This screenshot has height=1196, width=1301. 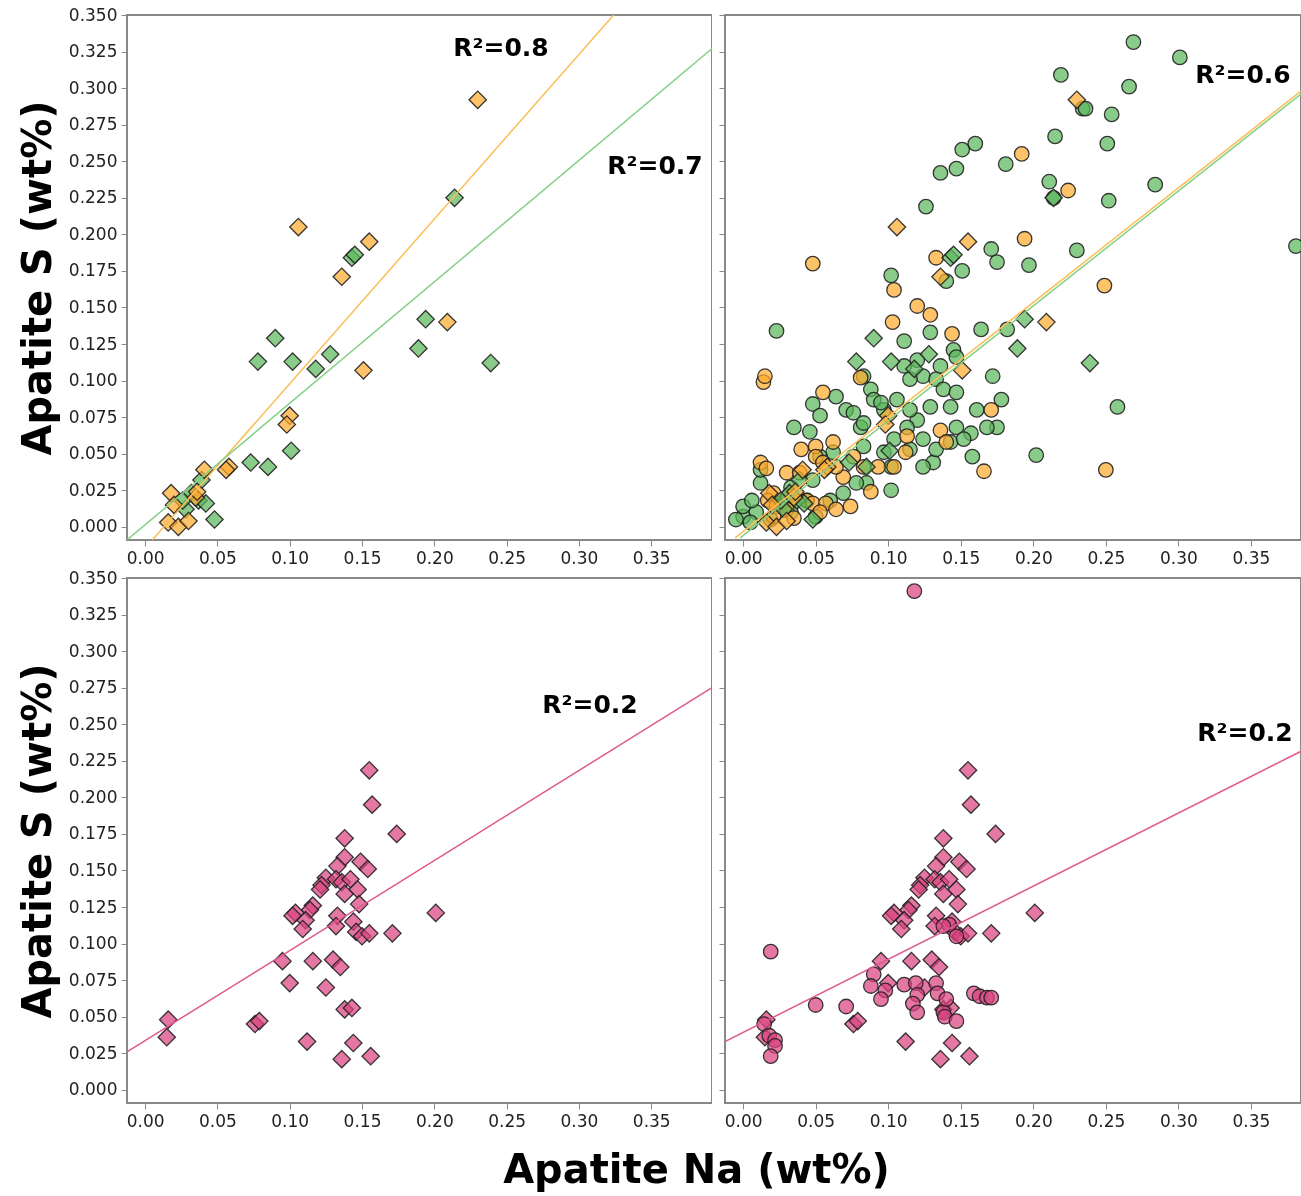 I want to click on annotation: R²=0.8, so click(x=501, y=47).